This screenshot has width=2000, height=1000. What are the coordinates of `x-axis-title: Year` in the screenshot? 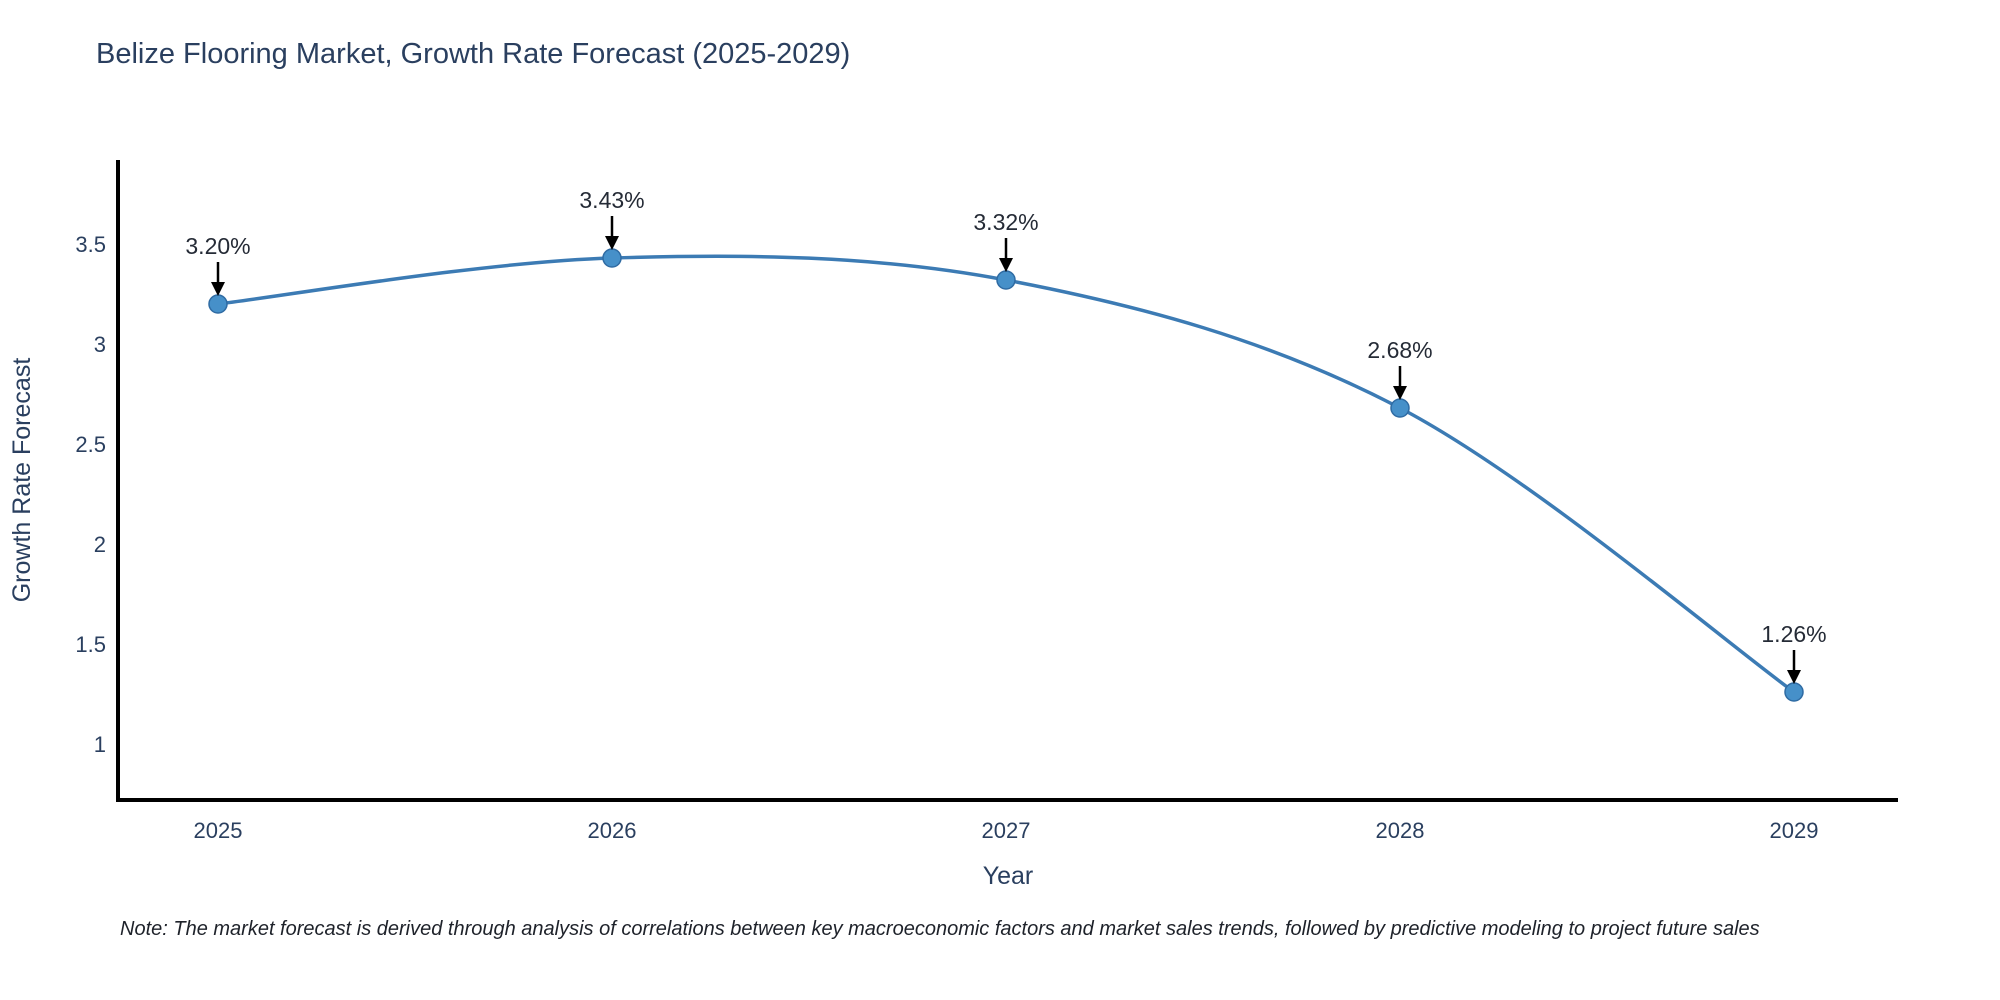 It's located at (1008, 876).